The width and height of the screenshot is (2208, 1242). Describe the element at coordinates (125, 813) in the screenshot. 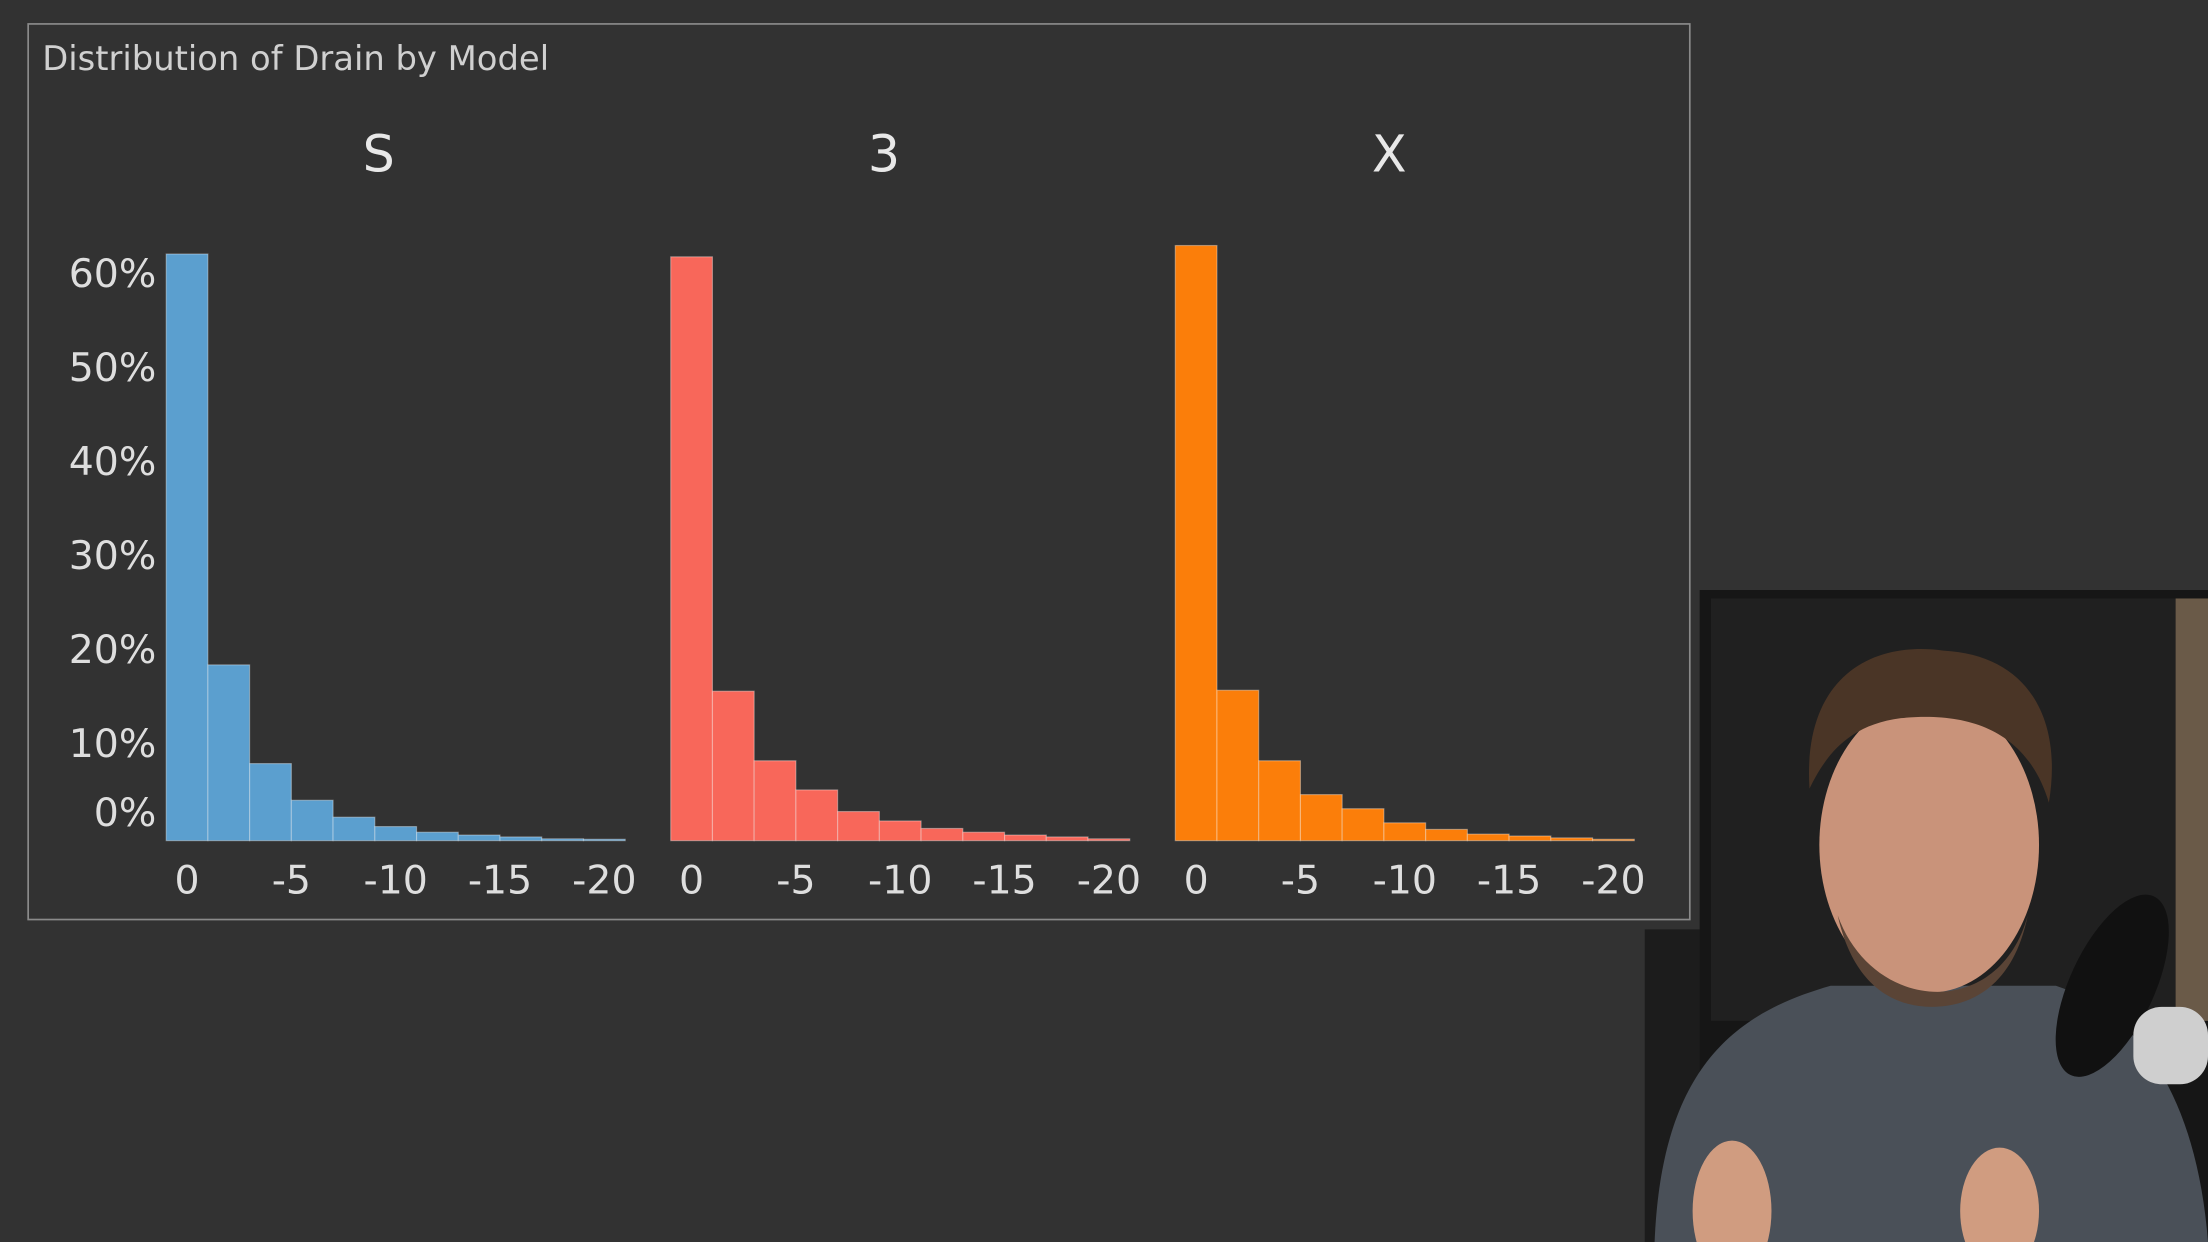

I see `y-tick-label: 0%` at that location.